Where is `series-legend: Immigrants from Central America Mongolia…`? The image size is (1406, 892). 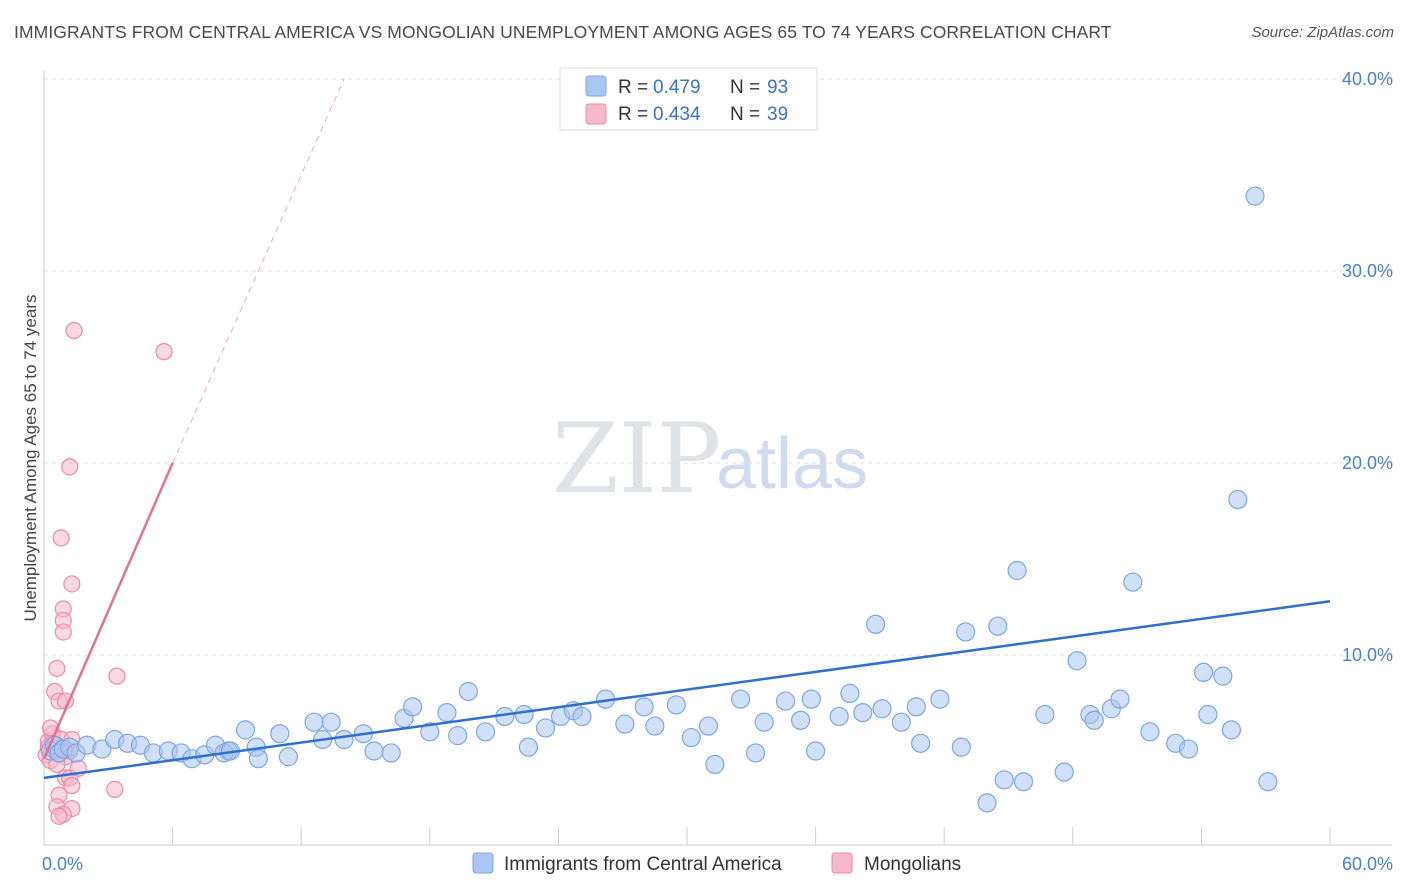 series-legend: Immigrants from Central America Mongolia… is located at coordinates (716, 863).